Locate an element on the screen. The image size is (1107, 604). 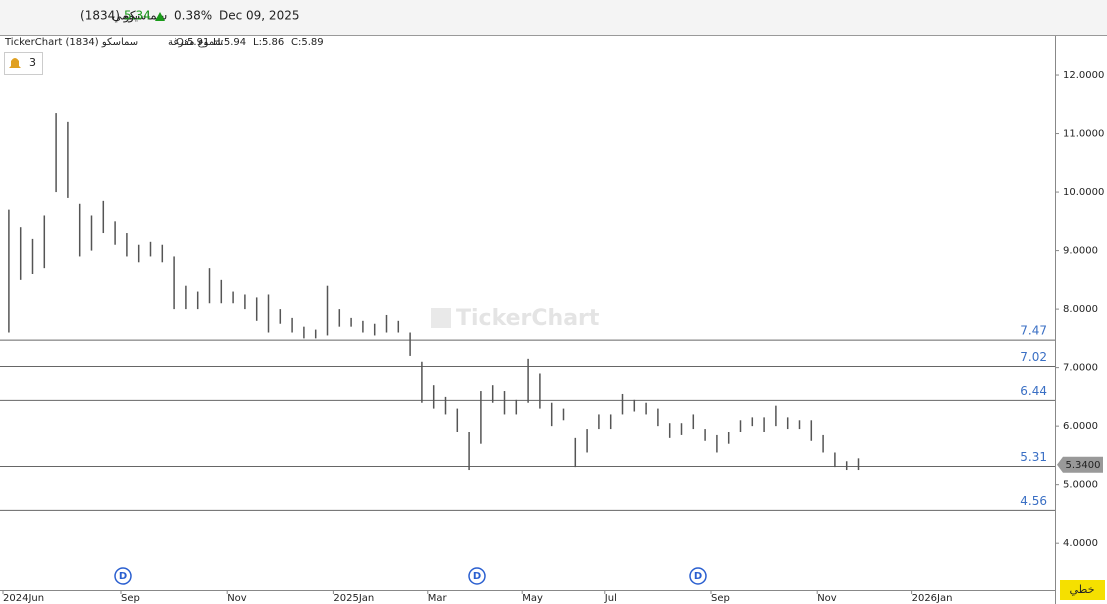
info-close: C:5.89 is located at coordinates (307, 42).